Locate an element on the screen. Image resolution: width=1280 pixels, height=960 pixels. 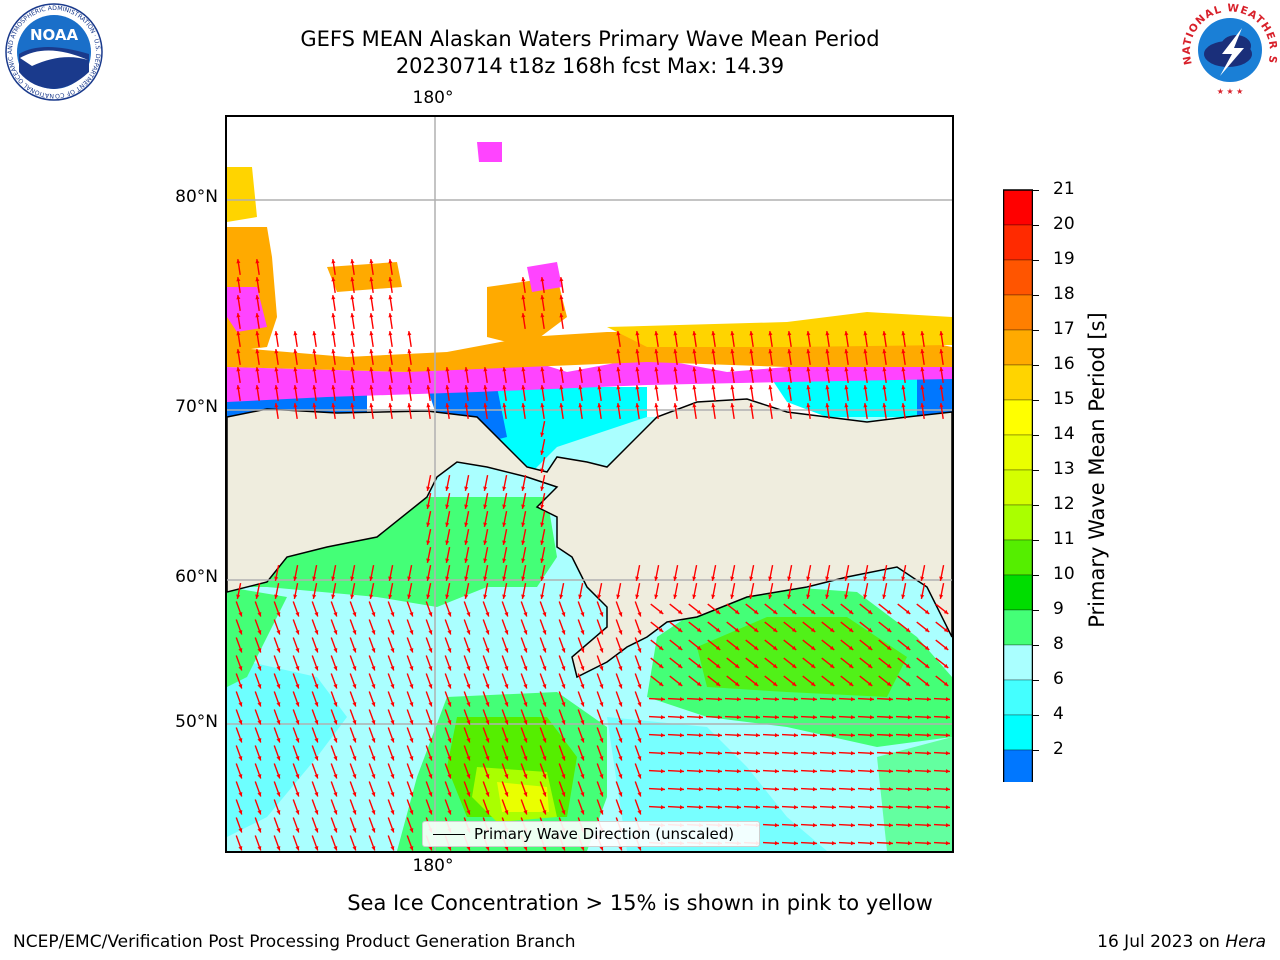
colorbar-label: Primary Wave Mean Period [s] is located at coordinates (1097, 470).